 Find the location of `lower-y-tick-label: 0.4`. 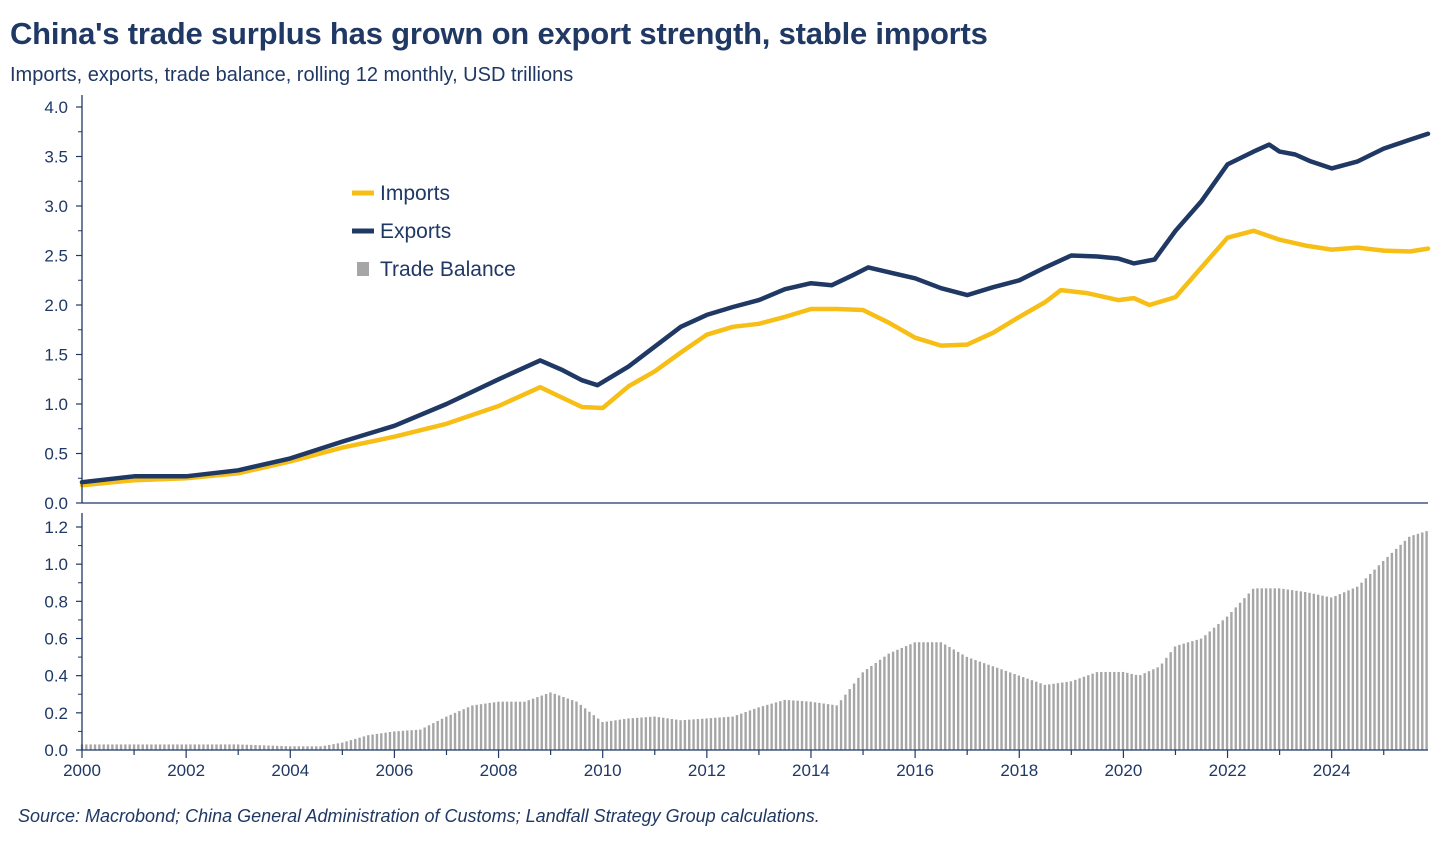

lower-y-tick-label: 0.4 is located at coordinates (56, 676).